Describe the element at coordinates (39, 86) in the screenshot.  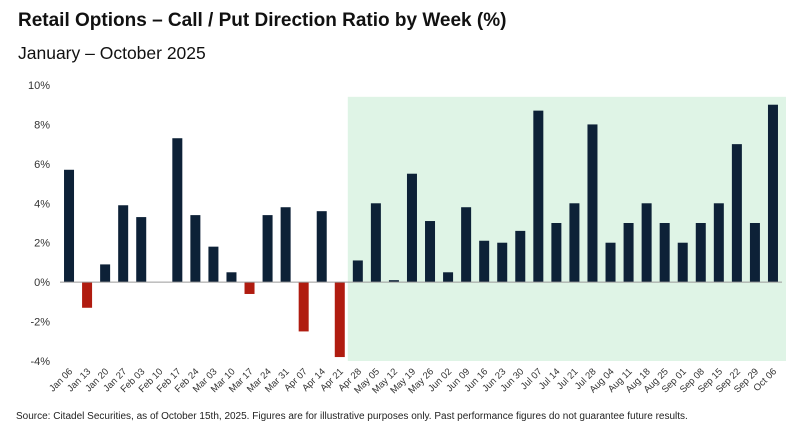
I see `y-tick-label: 10%` at that location.